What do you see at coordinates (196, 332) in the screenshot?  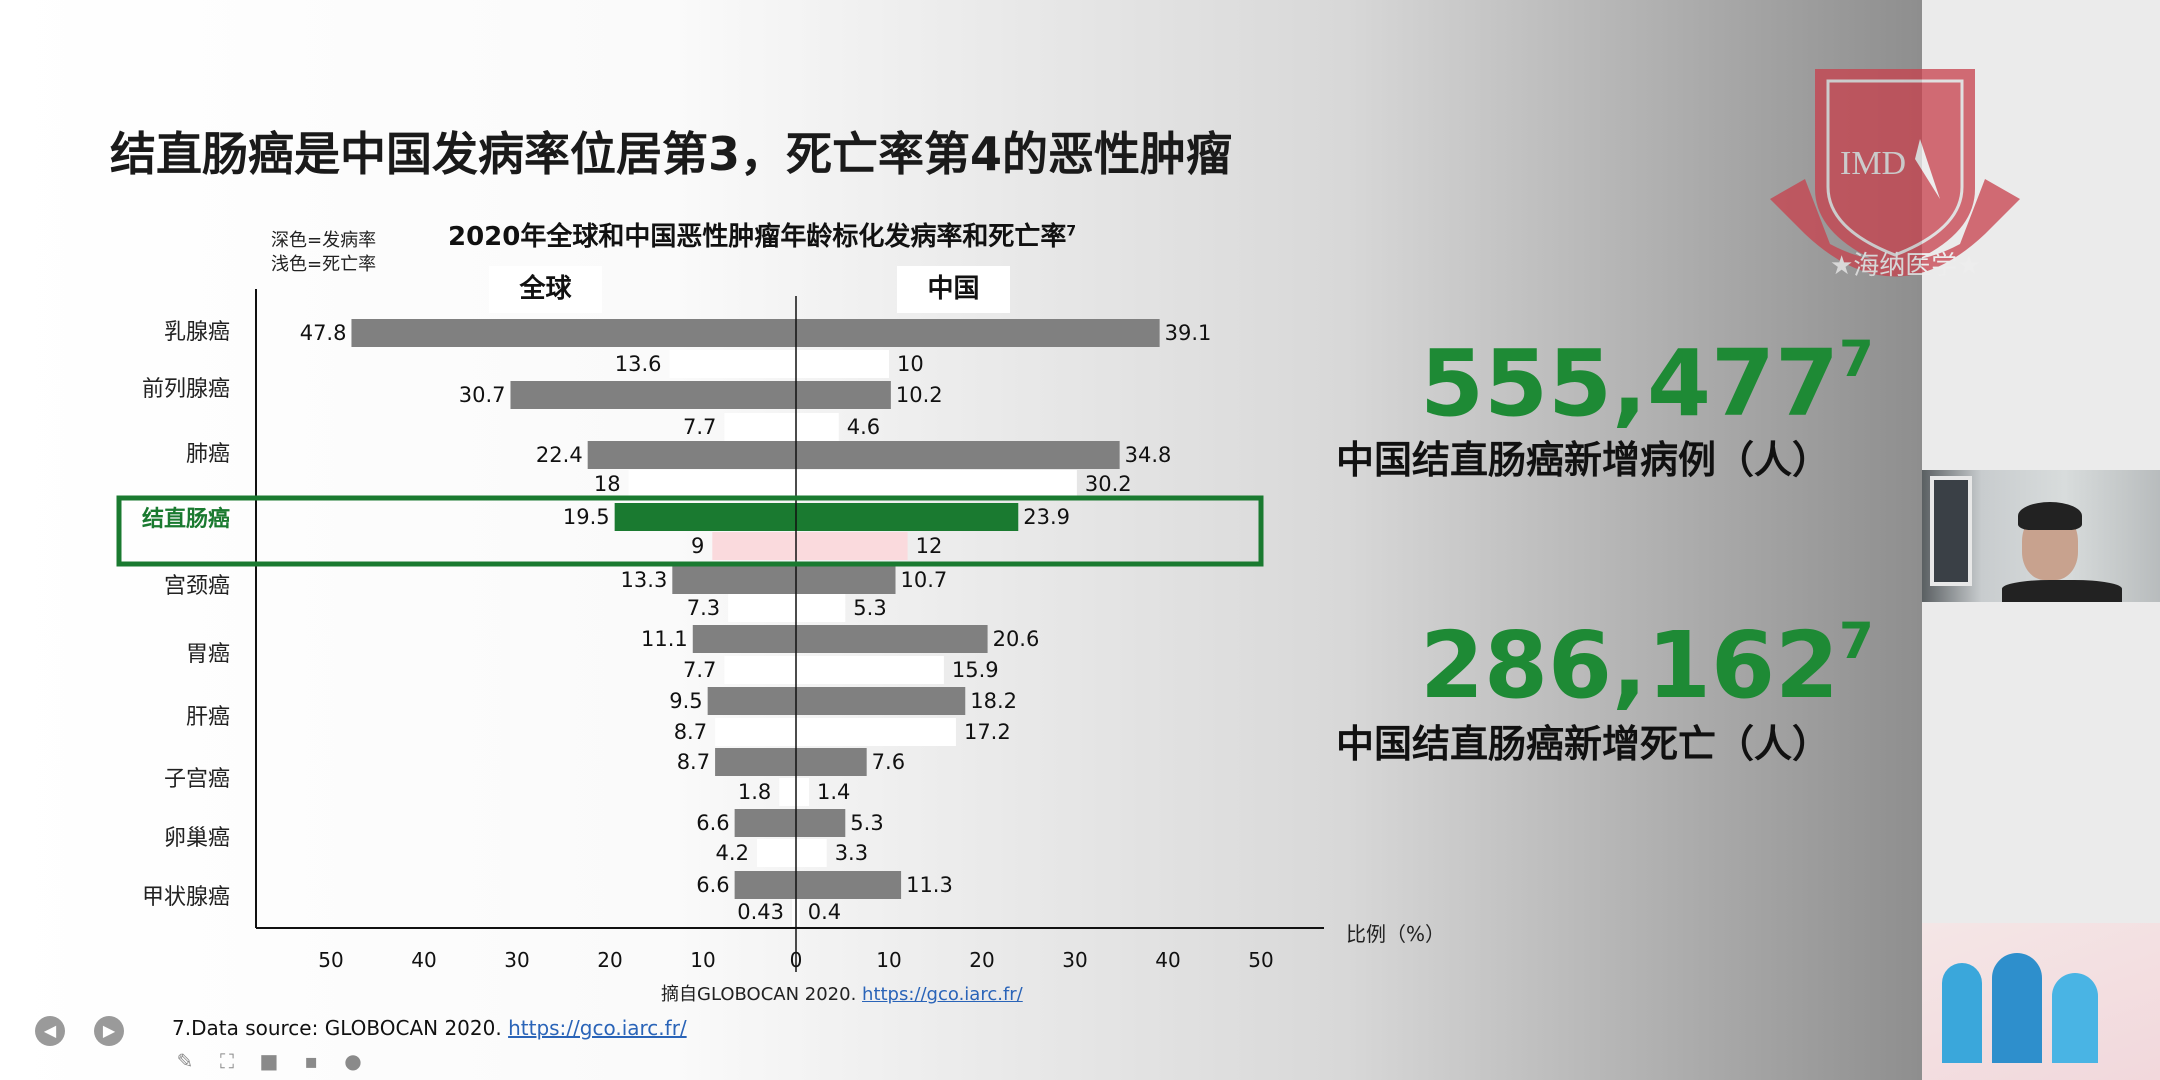 I see `category-label: 乳腺癌` at bounding box center [196, 332].